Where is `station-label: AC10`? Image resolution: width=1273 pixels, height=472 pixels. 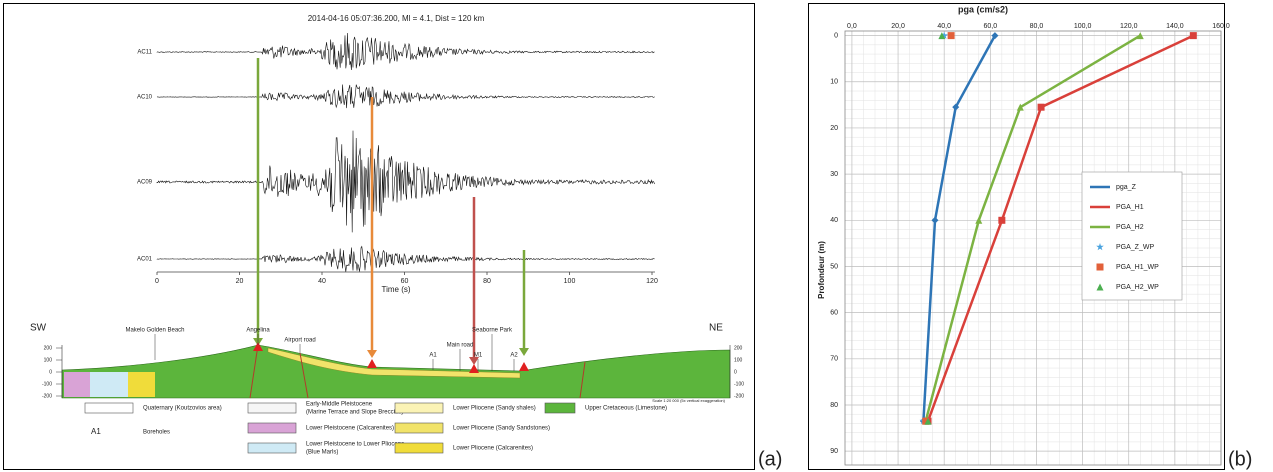 station-label: AC10 is located at coordinates (145, 98).